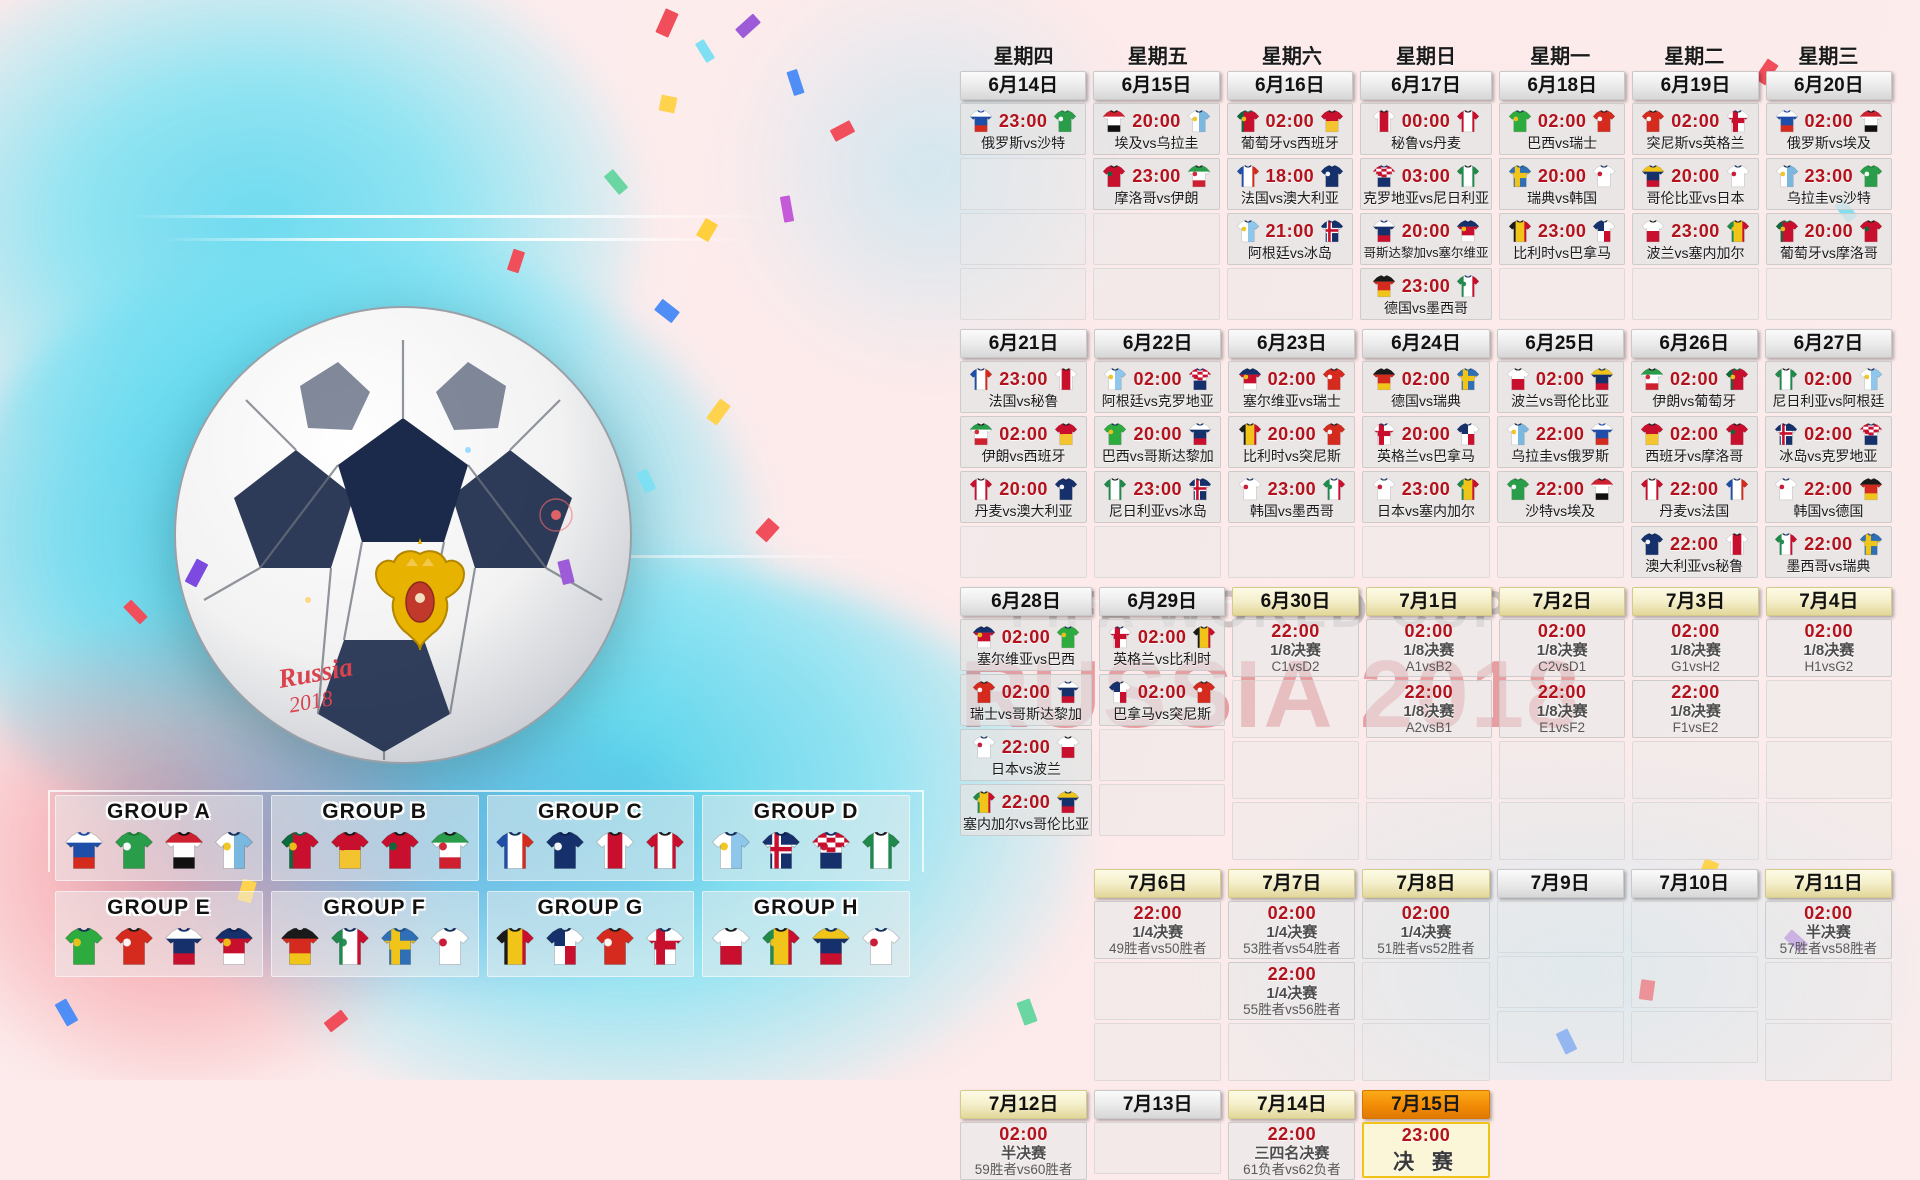 The width and height of the screenshot is (1920, 1180). I want to click on group-match-cell: 02:00 塞尔维亚vs瑞士, so click(1292, 387).